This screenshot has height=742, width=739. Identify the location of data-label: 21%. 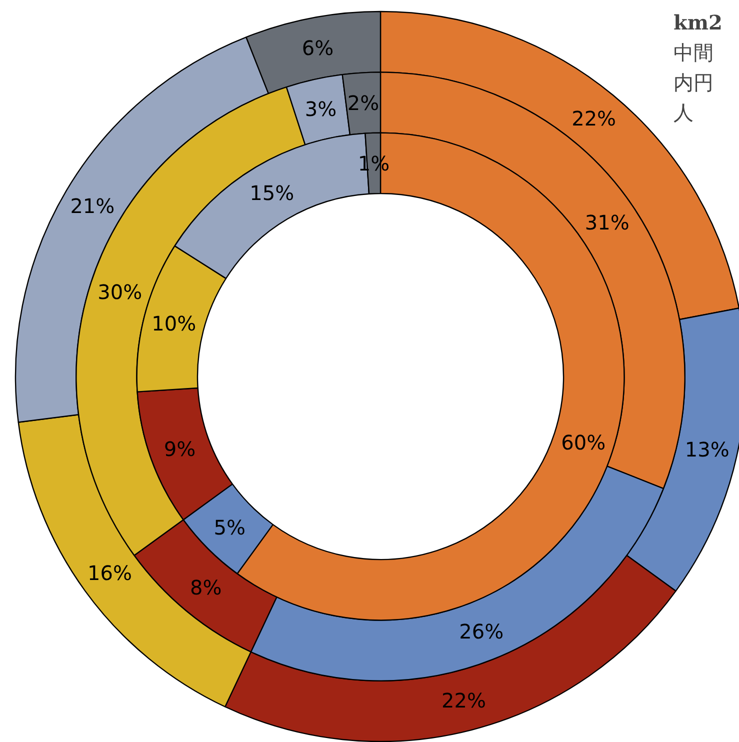
(92, 206).